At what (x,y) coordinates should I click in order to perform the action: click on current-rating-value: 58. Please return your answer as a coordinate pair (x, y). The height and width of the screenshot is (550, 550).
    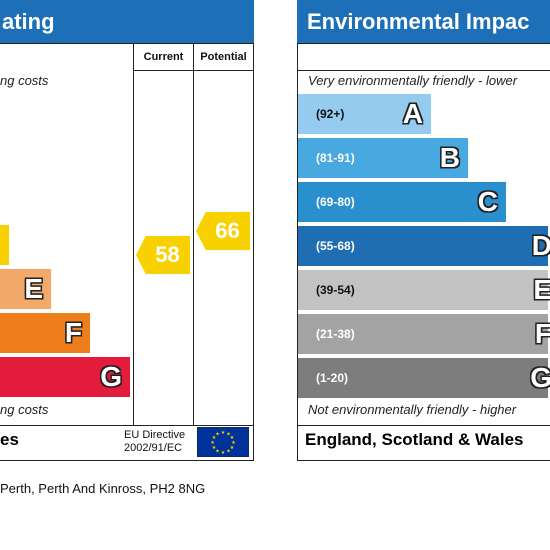
    Looking at the image, I should click on (167, 254).